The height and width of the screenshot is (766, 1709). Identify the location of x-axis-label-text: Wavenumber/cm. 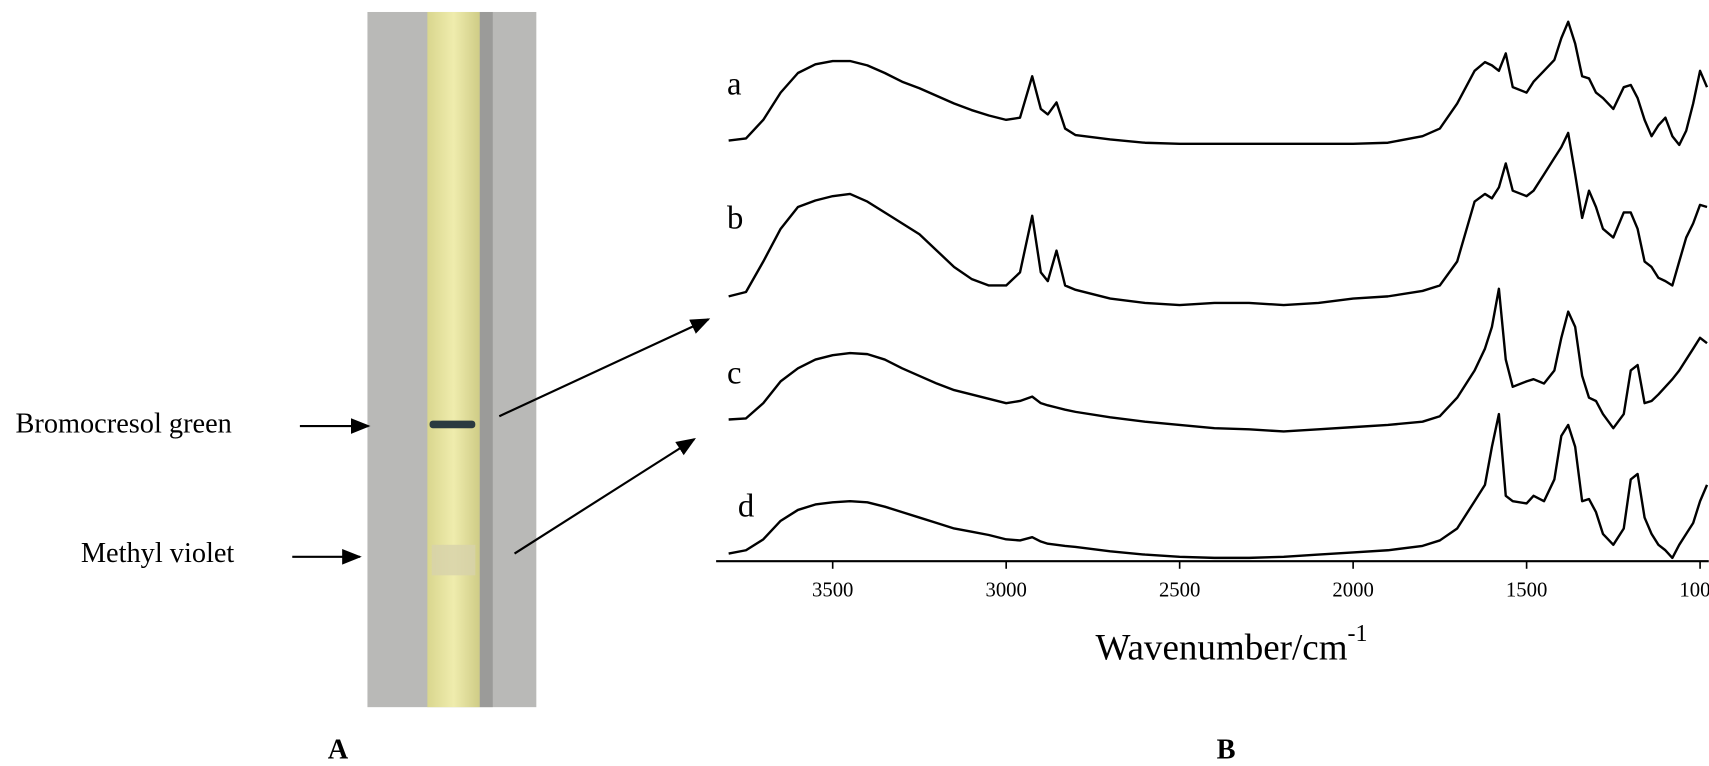
(1222, 647).